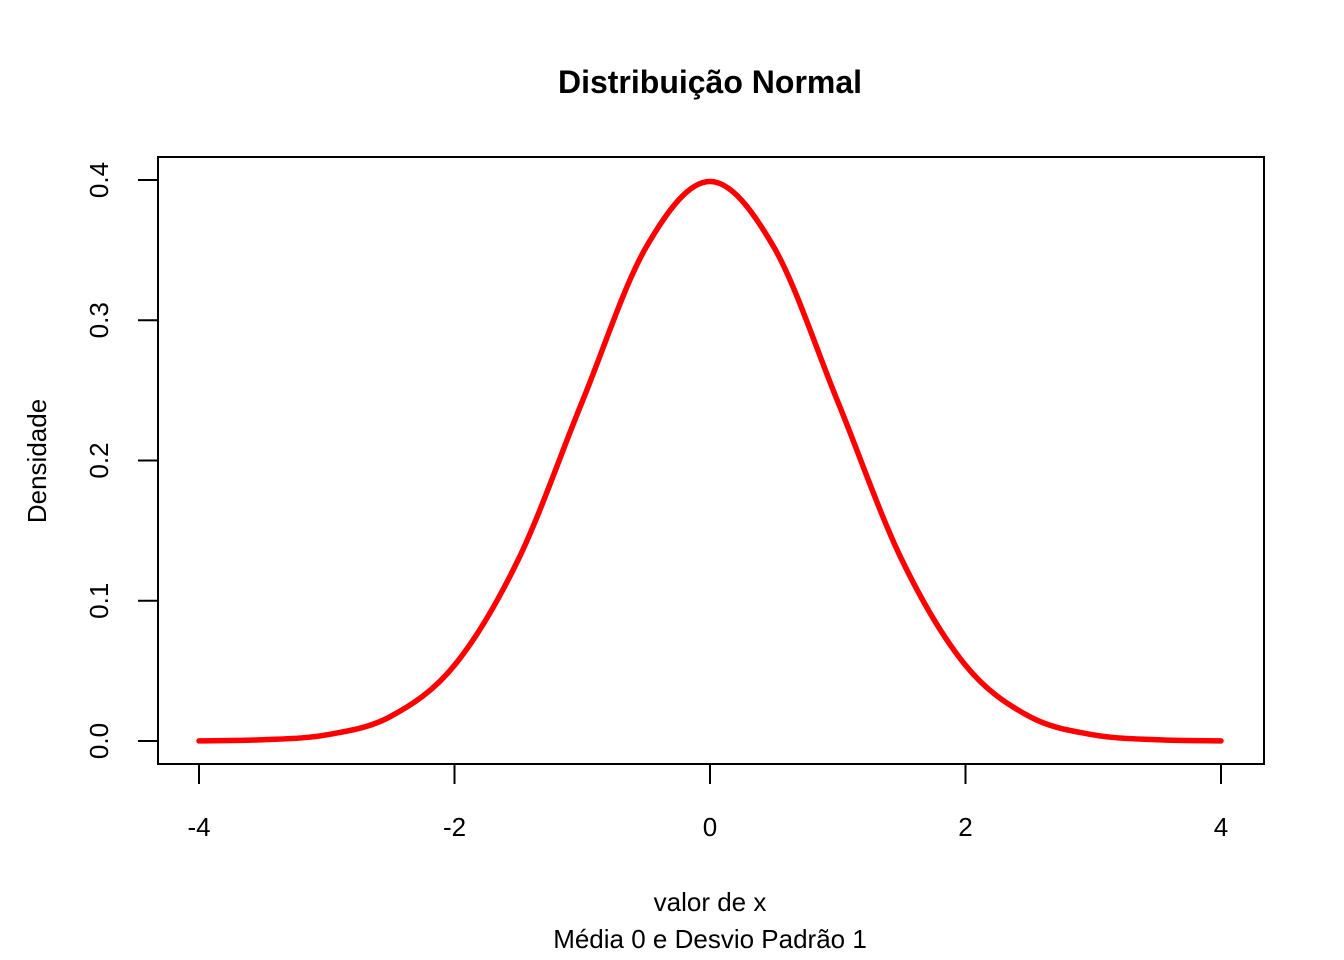  What do you see at coordinates (121, 460) in the screenshot?
I see `y-axis: 0.0 0.1 0.2 0.3 0.4` at bounding box center [121, 460].